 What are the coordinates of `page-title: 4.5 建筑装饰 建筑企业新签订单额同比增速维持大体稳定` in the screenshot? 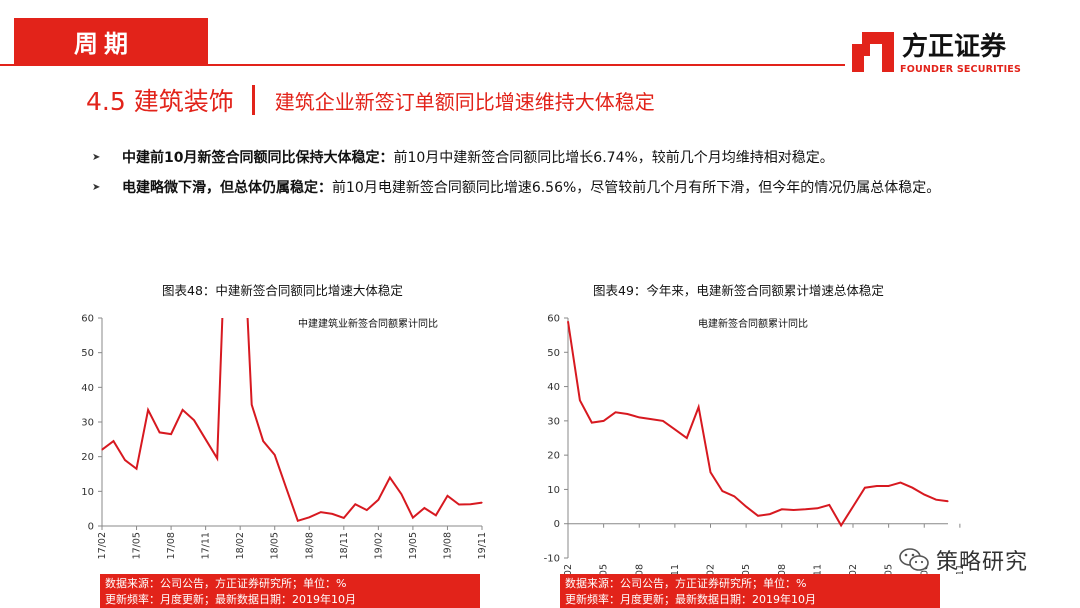 It's located at (370, 100).